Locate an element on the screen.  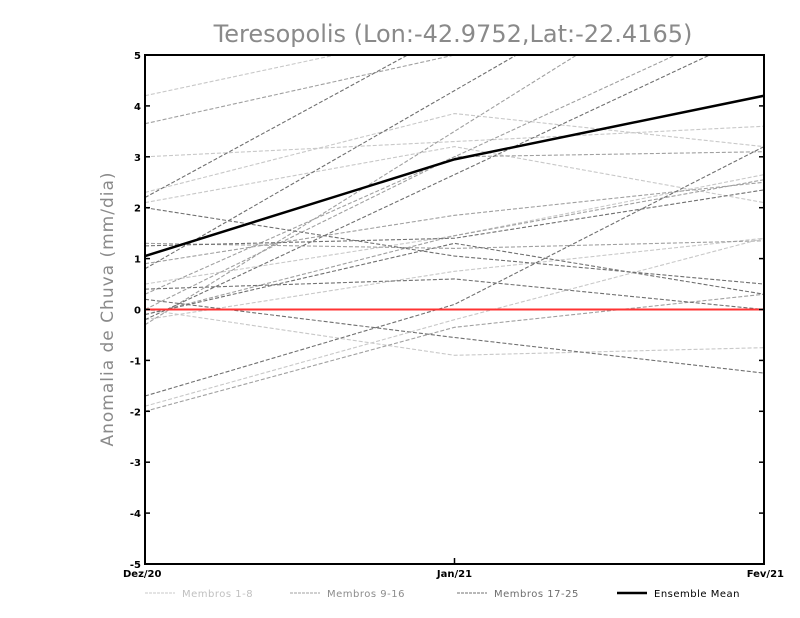
y-tick-label: -4 is located at coordinates (135, 514).